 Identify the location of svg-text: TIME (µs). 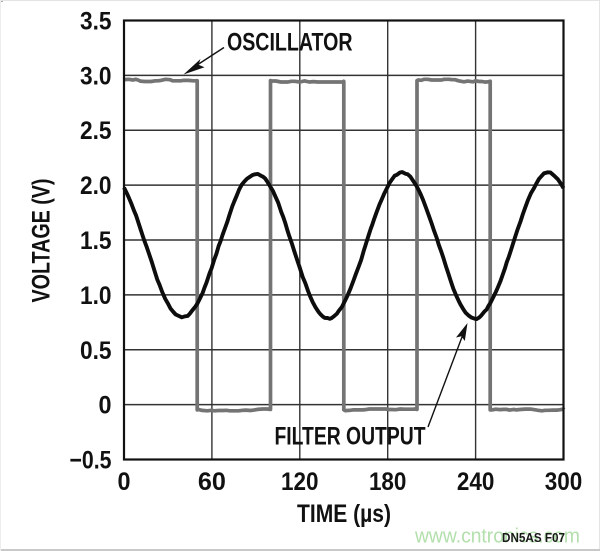
(344, 514).